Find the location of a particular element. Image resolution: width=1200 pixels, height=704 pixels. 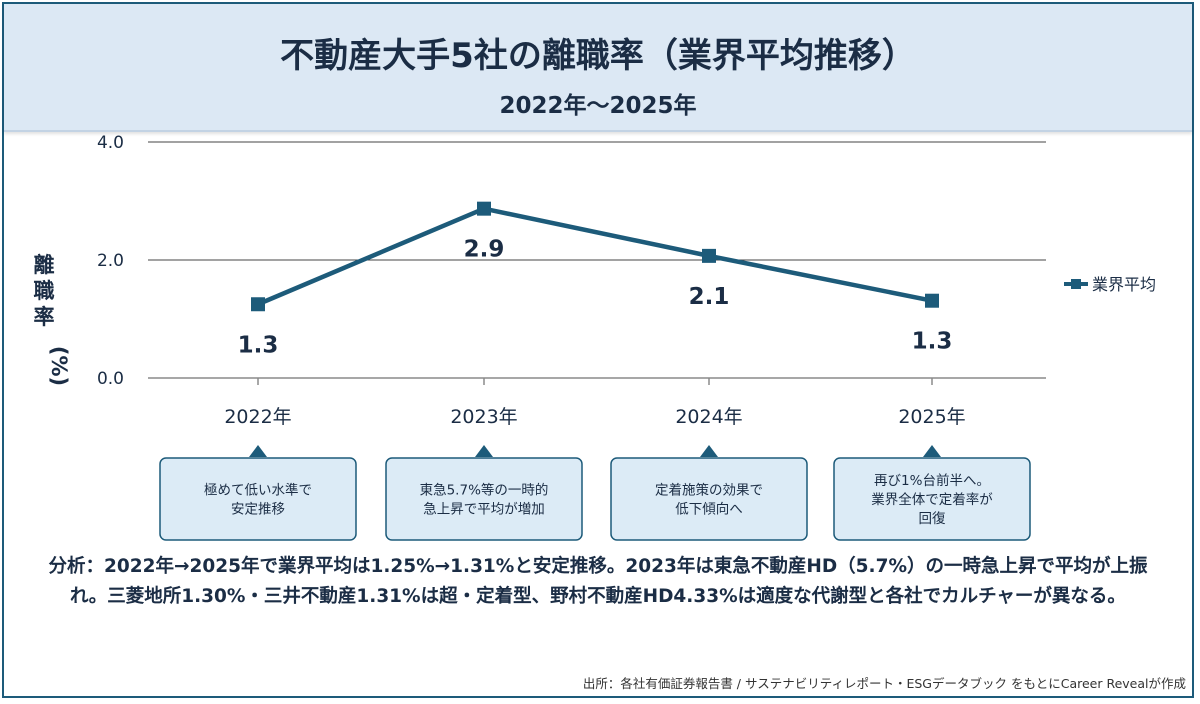

x-tick-label-2: 2024年 is located at coordinates (708, 417).